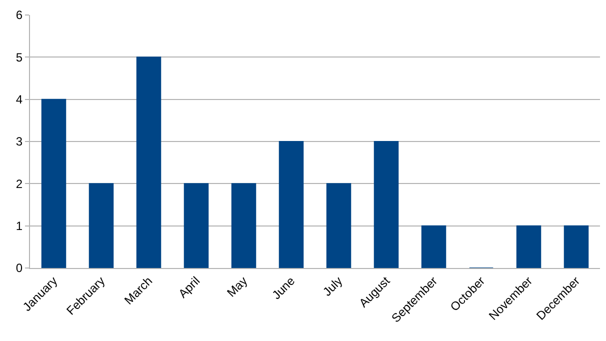 The height and width of the screenshot is (341, 606). What do you see at coordinates (19, 226) in the screenshot?
I see `y-tick-label: 1` at bounding box center [19, 226].